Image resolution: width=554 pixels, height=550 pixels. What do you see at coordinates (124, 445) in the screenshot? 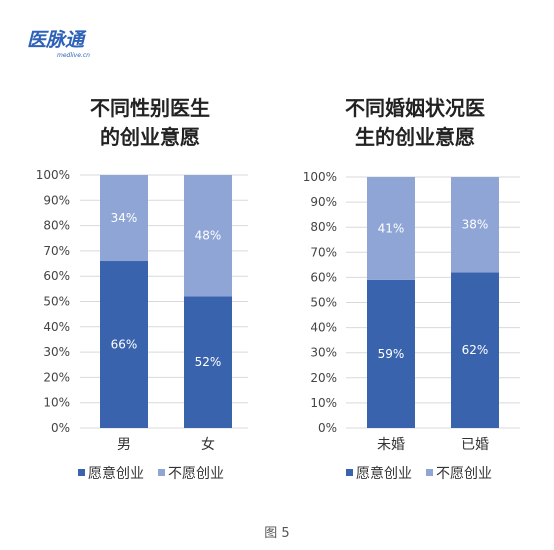
I see `x-category-label: 男` at bounding box center [124, 445].